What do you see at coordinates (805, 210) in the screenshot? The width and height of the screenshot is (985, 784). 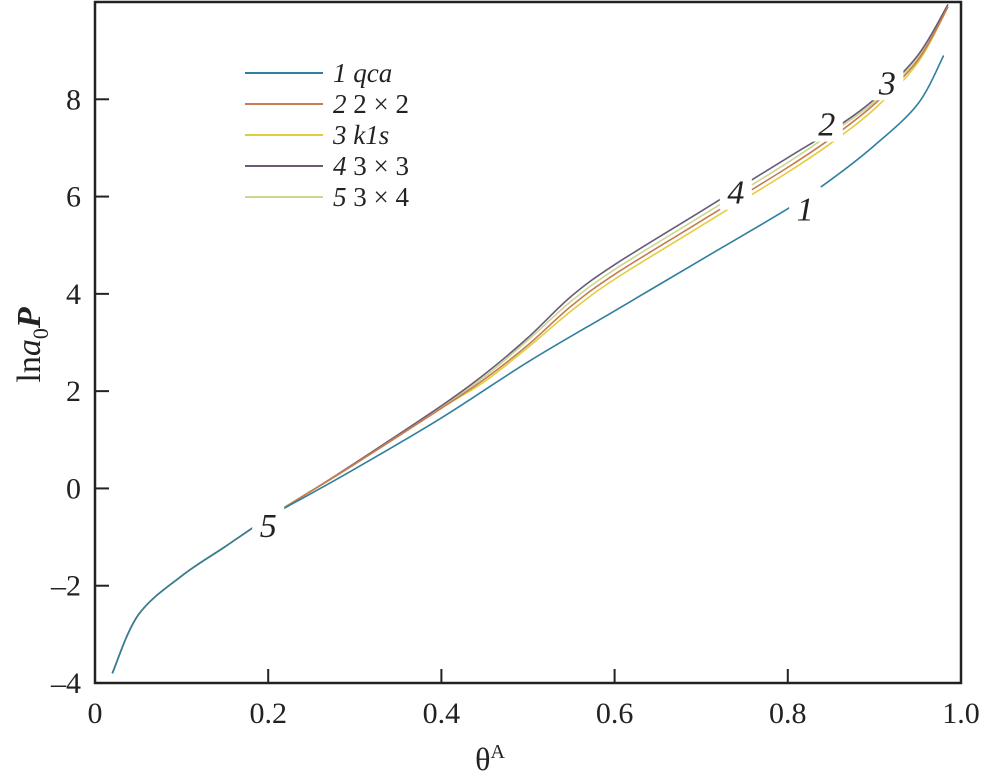 I see `curve-label-1: 1` at bounding box center [805, 210].